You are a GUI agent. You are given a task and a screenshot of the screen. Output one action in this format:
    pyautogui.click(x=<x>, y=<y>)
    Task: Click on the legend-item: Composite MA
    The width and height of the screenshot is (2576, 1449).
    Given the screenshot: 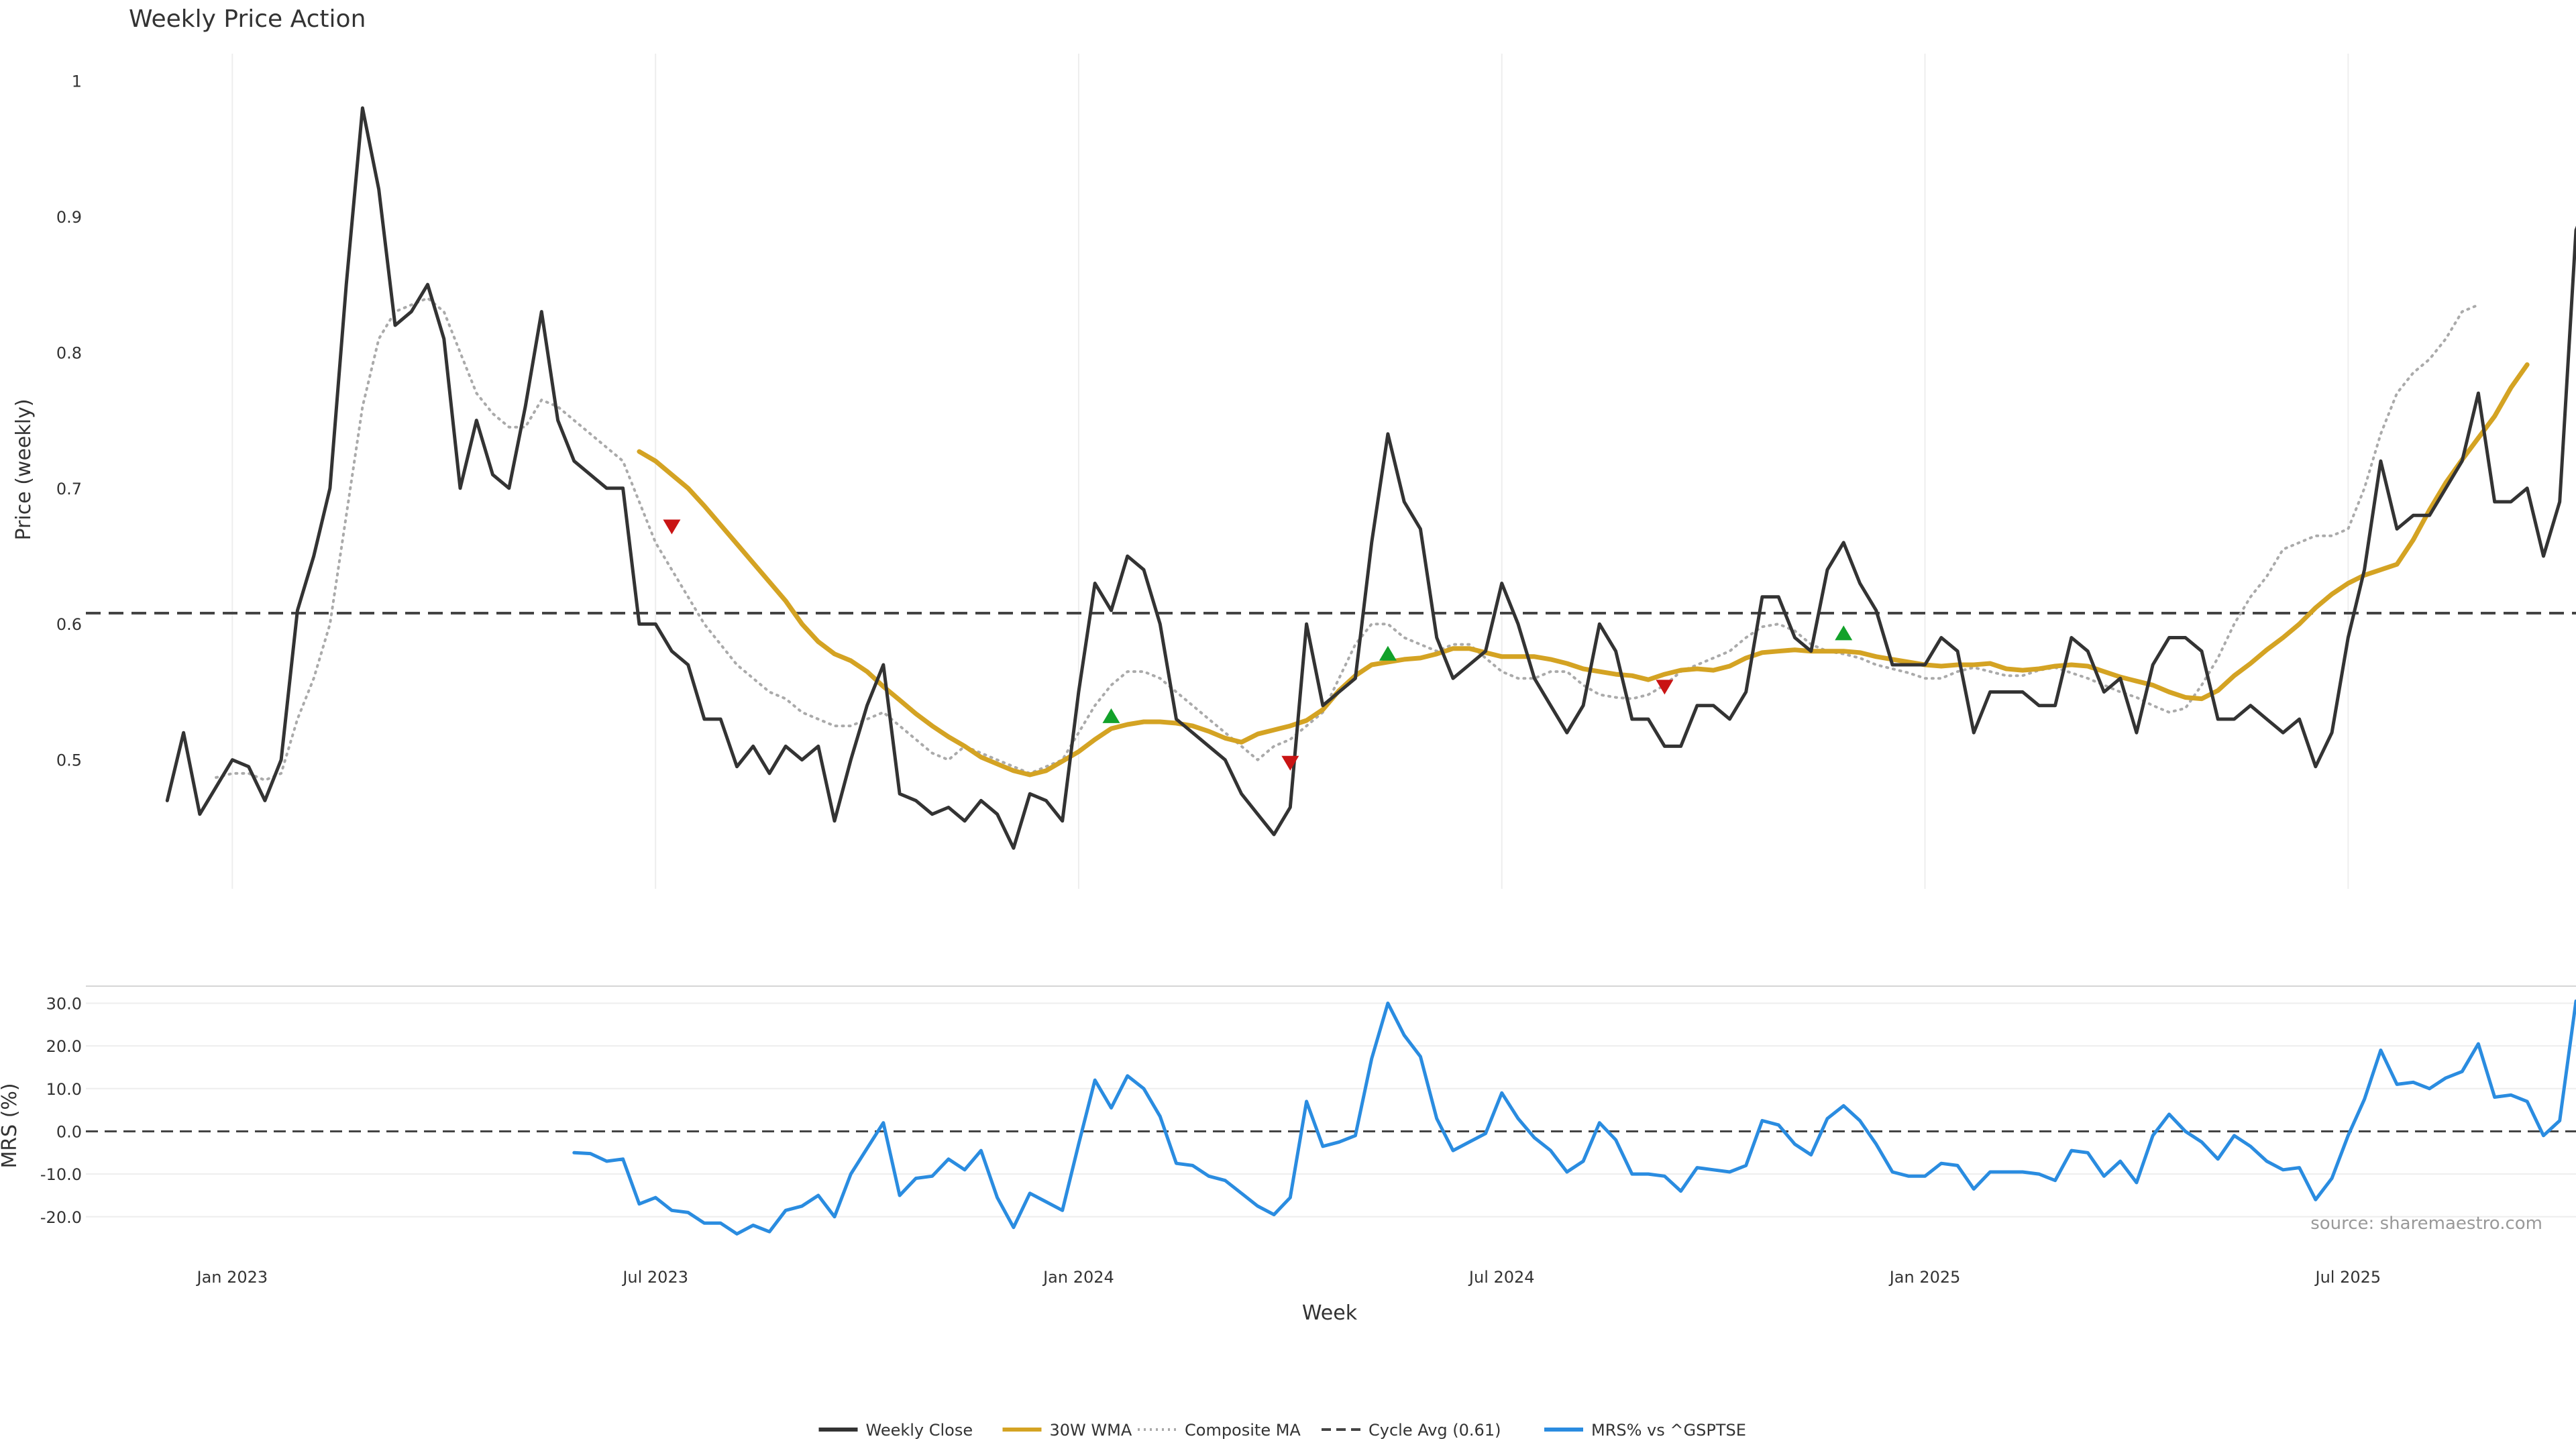 What is the action you would take?
    pyautogui.click(x=1219, y=1430)
    